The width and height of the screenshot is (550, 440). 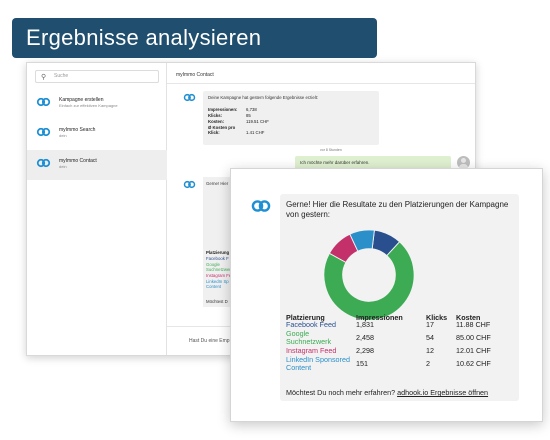 I want to click on message-intro: Gerne! Hier, so click(x=217, y=183).